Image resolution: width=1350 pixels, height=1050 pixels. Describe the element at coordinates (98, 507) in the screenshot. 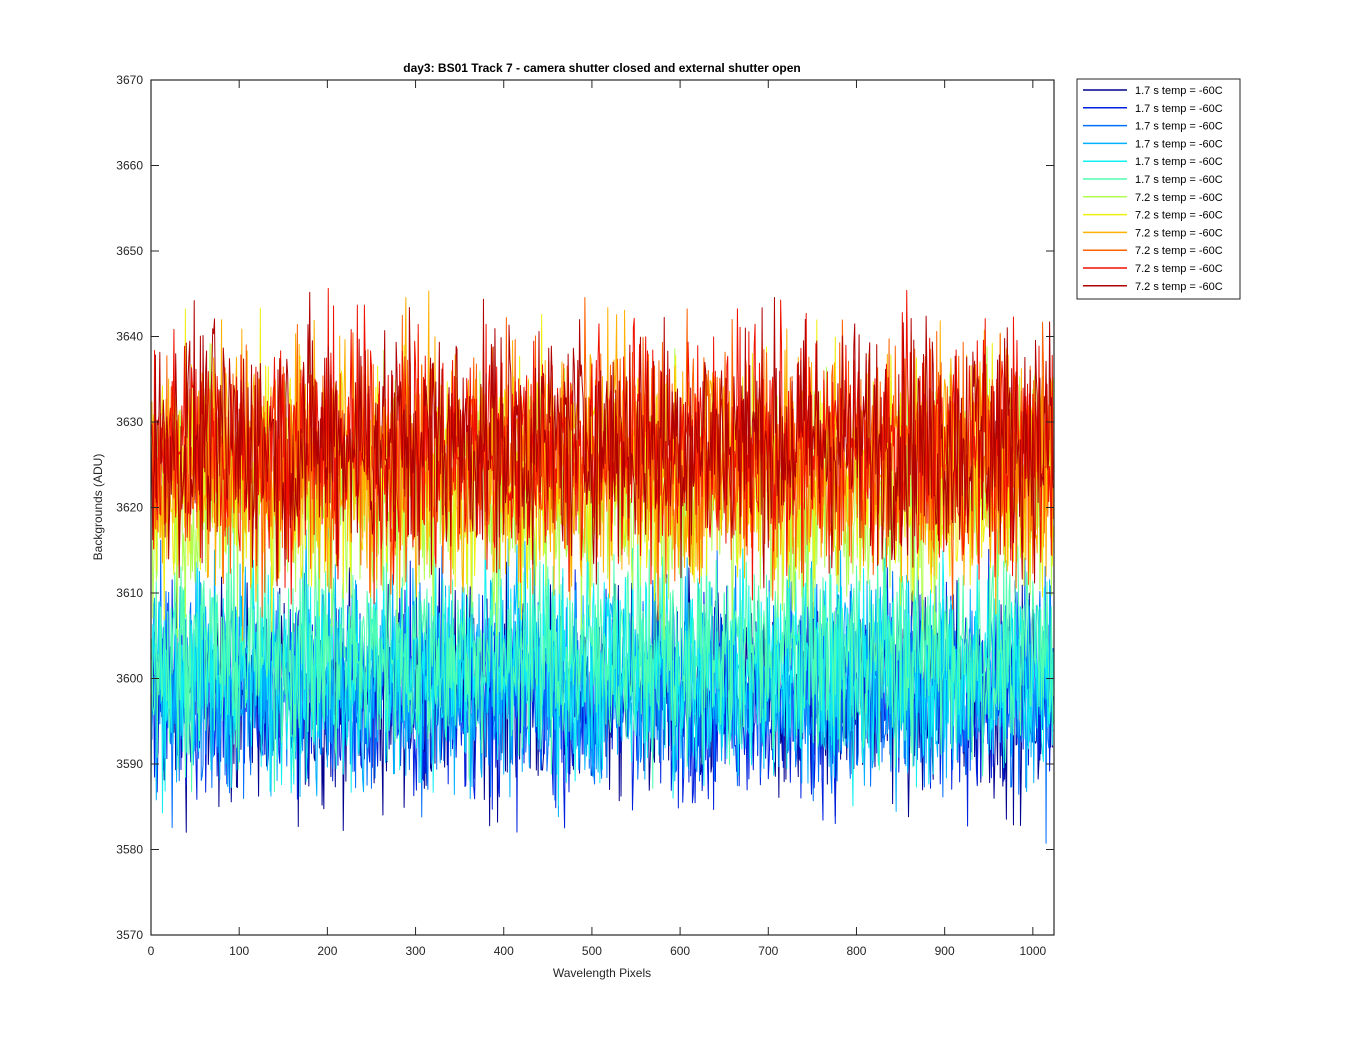

I see `y-axis-label: Backgrounds (ADU)` at that location.